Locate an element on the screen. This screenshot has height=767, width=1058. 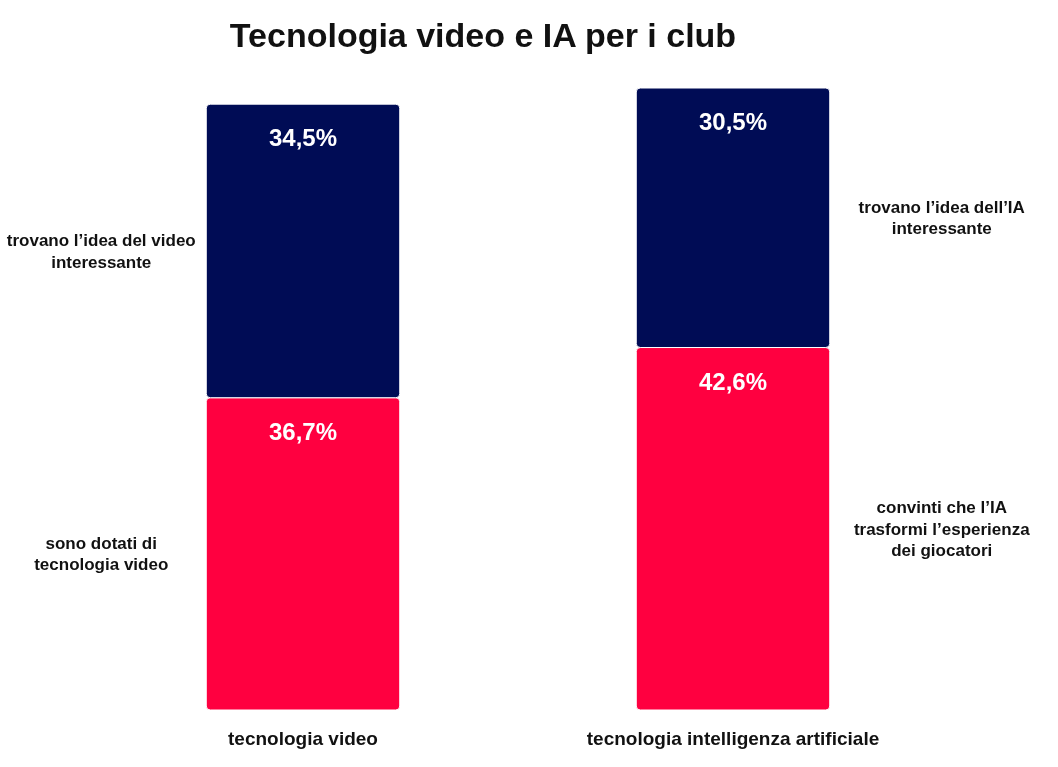
x-tick-label: tecnologia intelligenza artificiale is located at coordinates (733, 738).